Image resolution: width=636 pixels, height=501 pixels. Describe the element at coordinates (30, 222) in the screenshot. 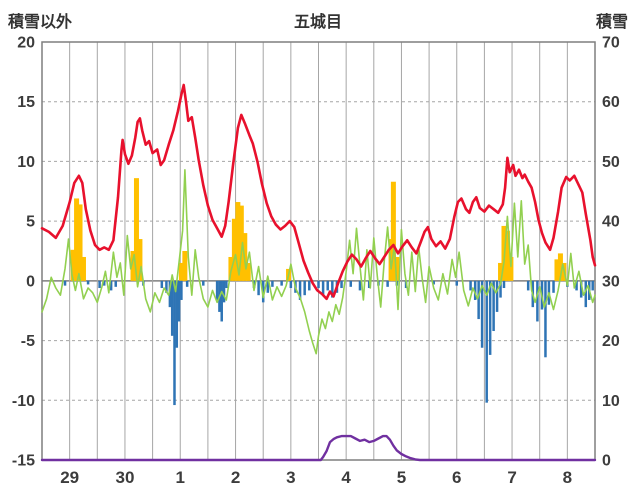

I see `left-axis-tick: 5` at that location.